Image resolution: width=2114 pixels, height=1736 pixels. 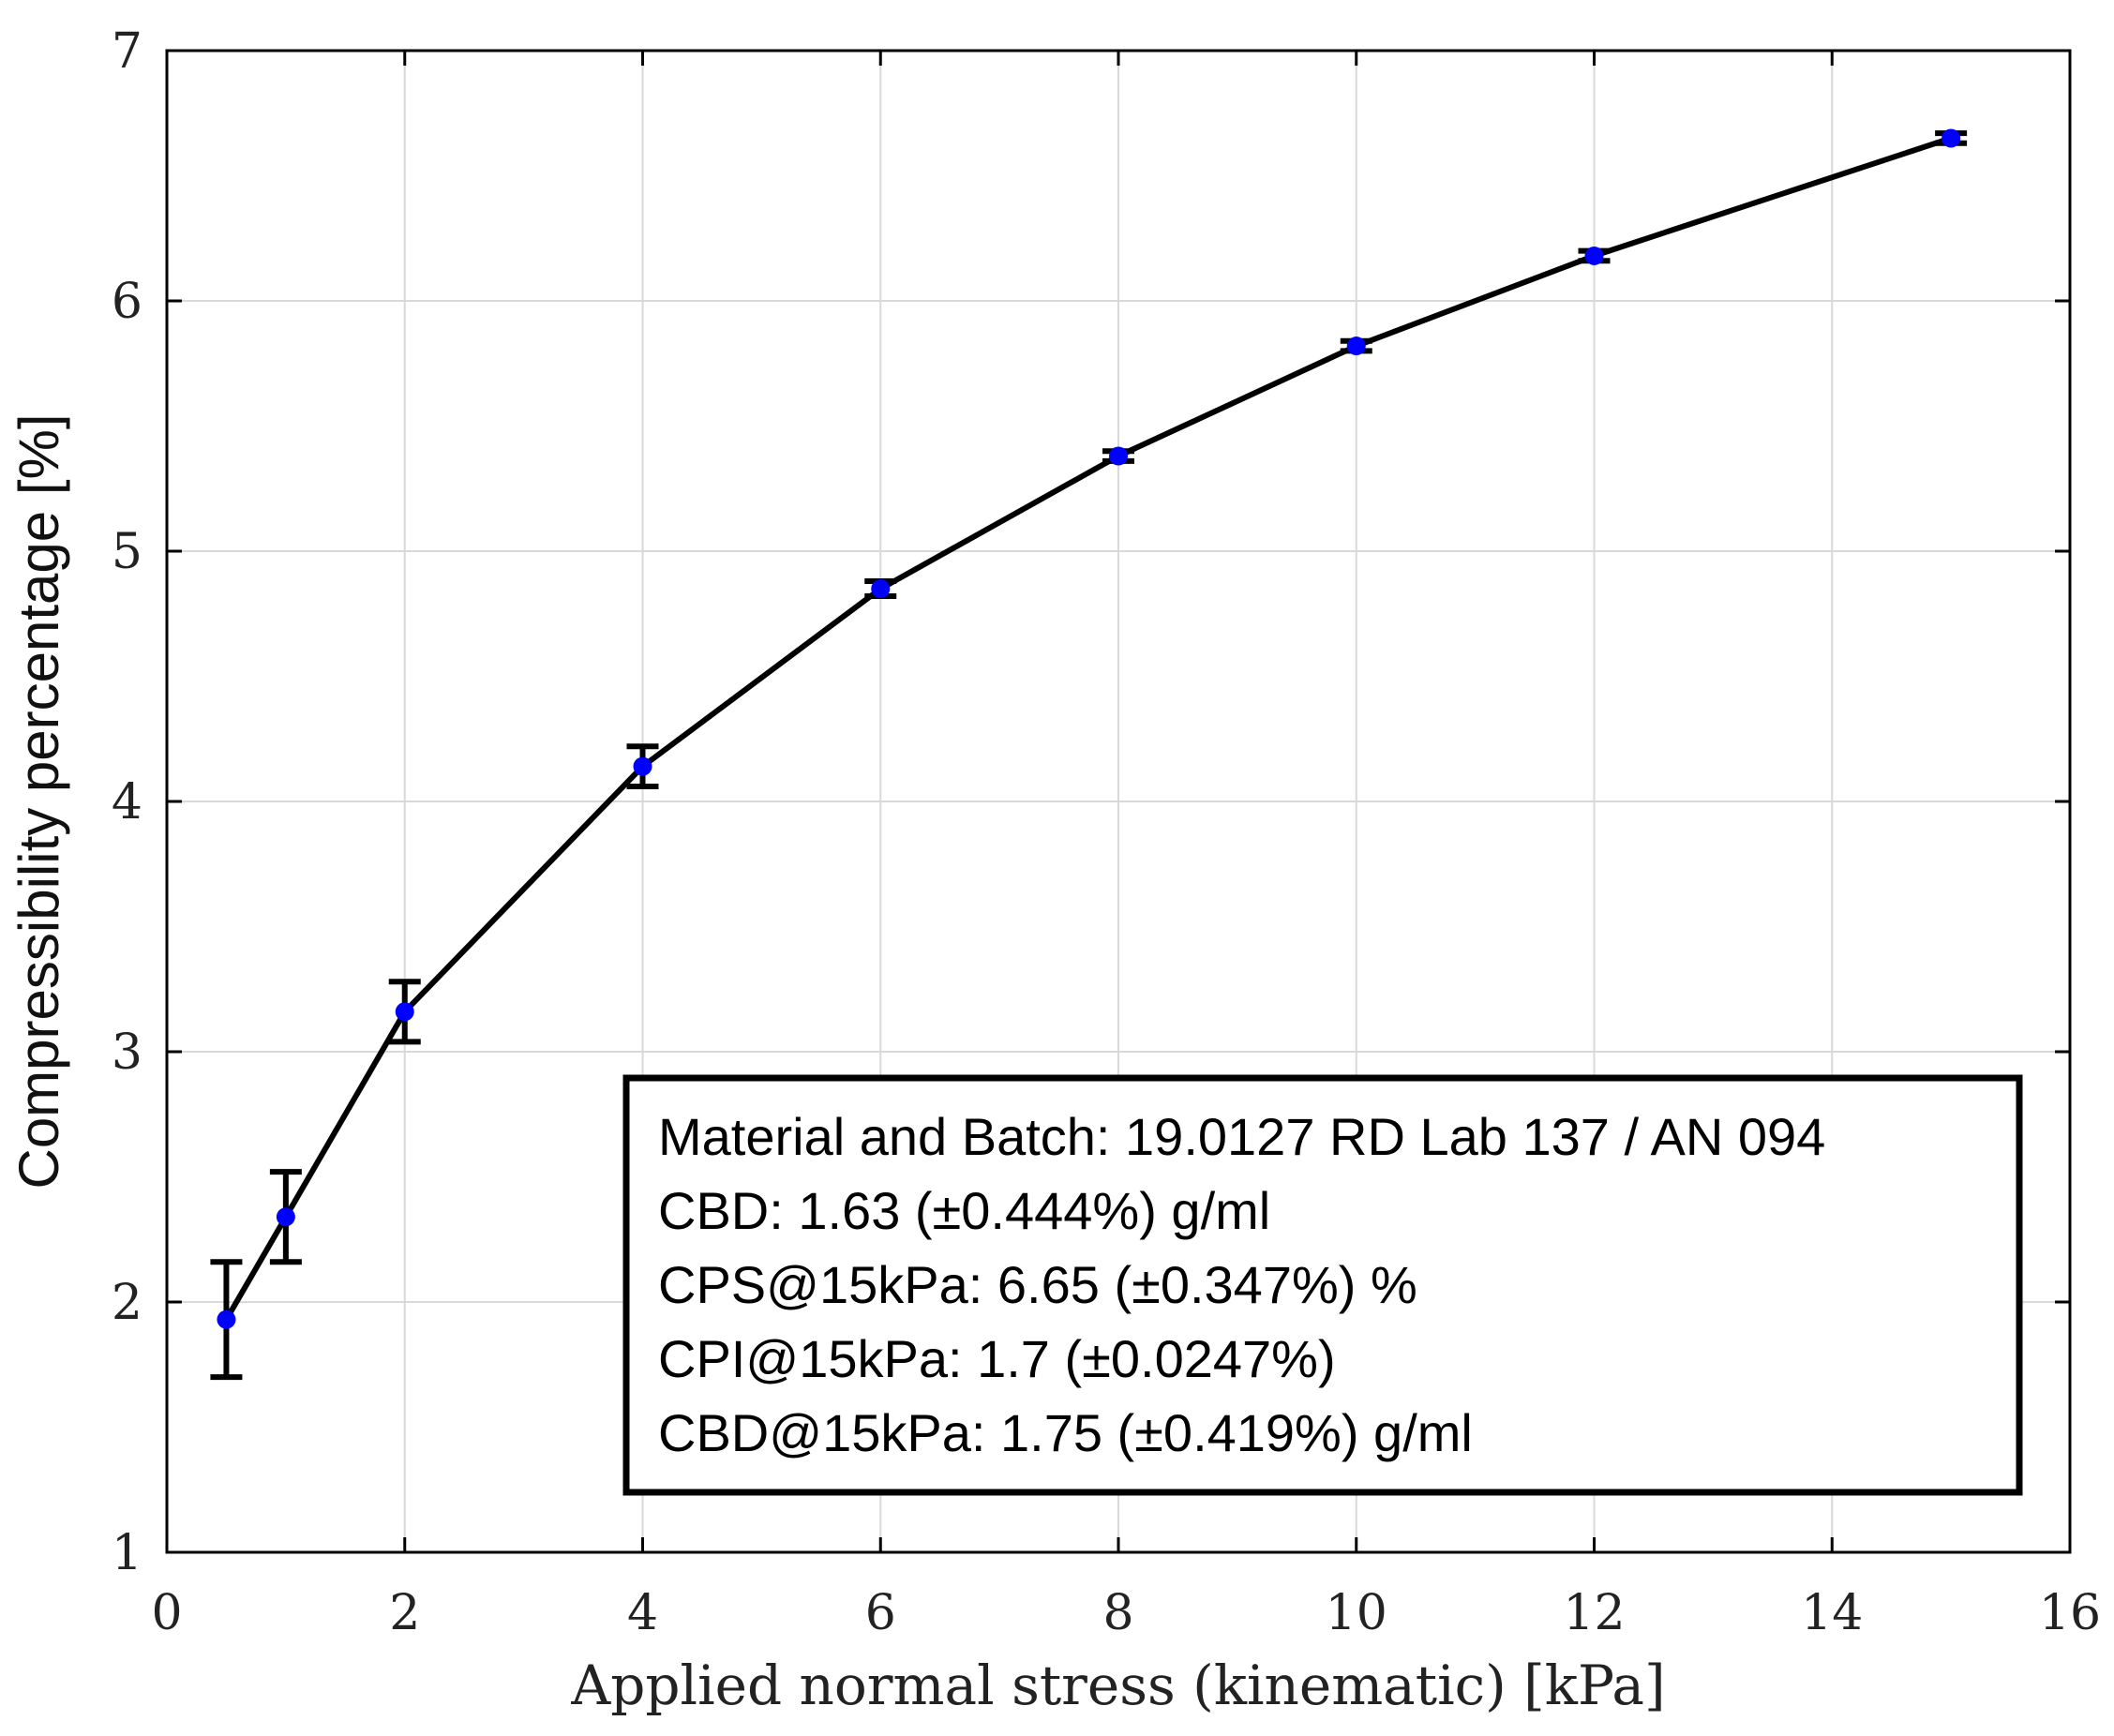 What do you see at coordinates (642, 1613) in the screenshot?
I see `x-tick-label: 4` at bounding box center [642, 1613].